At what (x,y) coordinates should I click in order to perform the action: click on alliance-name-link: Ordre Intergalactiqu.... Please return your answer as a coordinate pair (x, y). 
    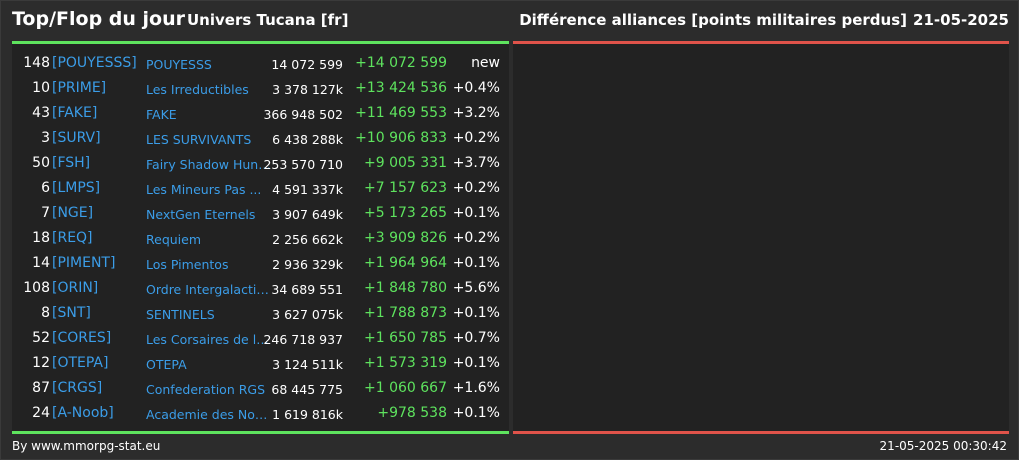
    Looking at the image, I should click on (209, 289).